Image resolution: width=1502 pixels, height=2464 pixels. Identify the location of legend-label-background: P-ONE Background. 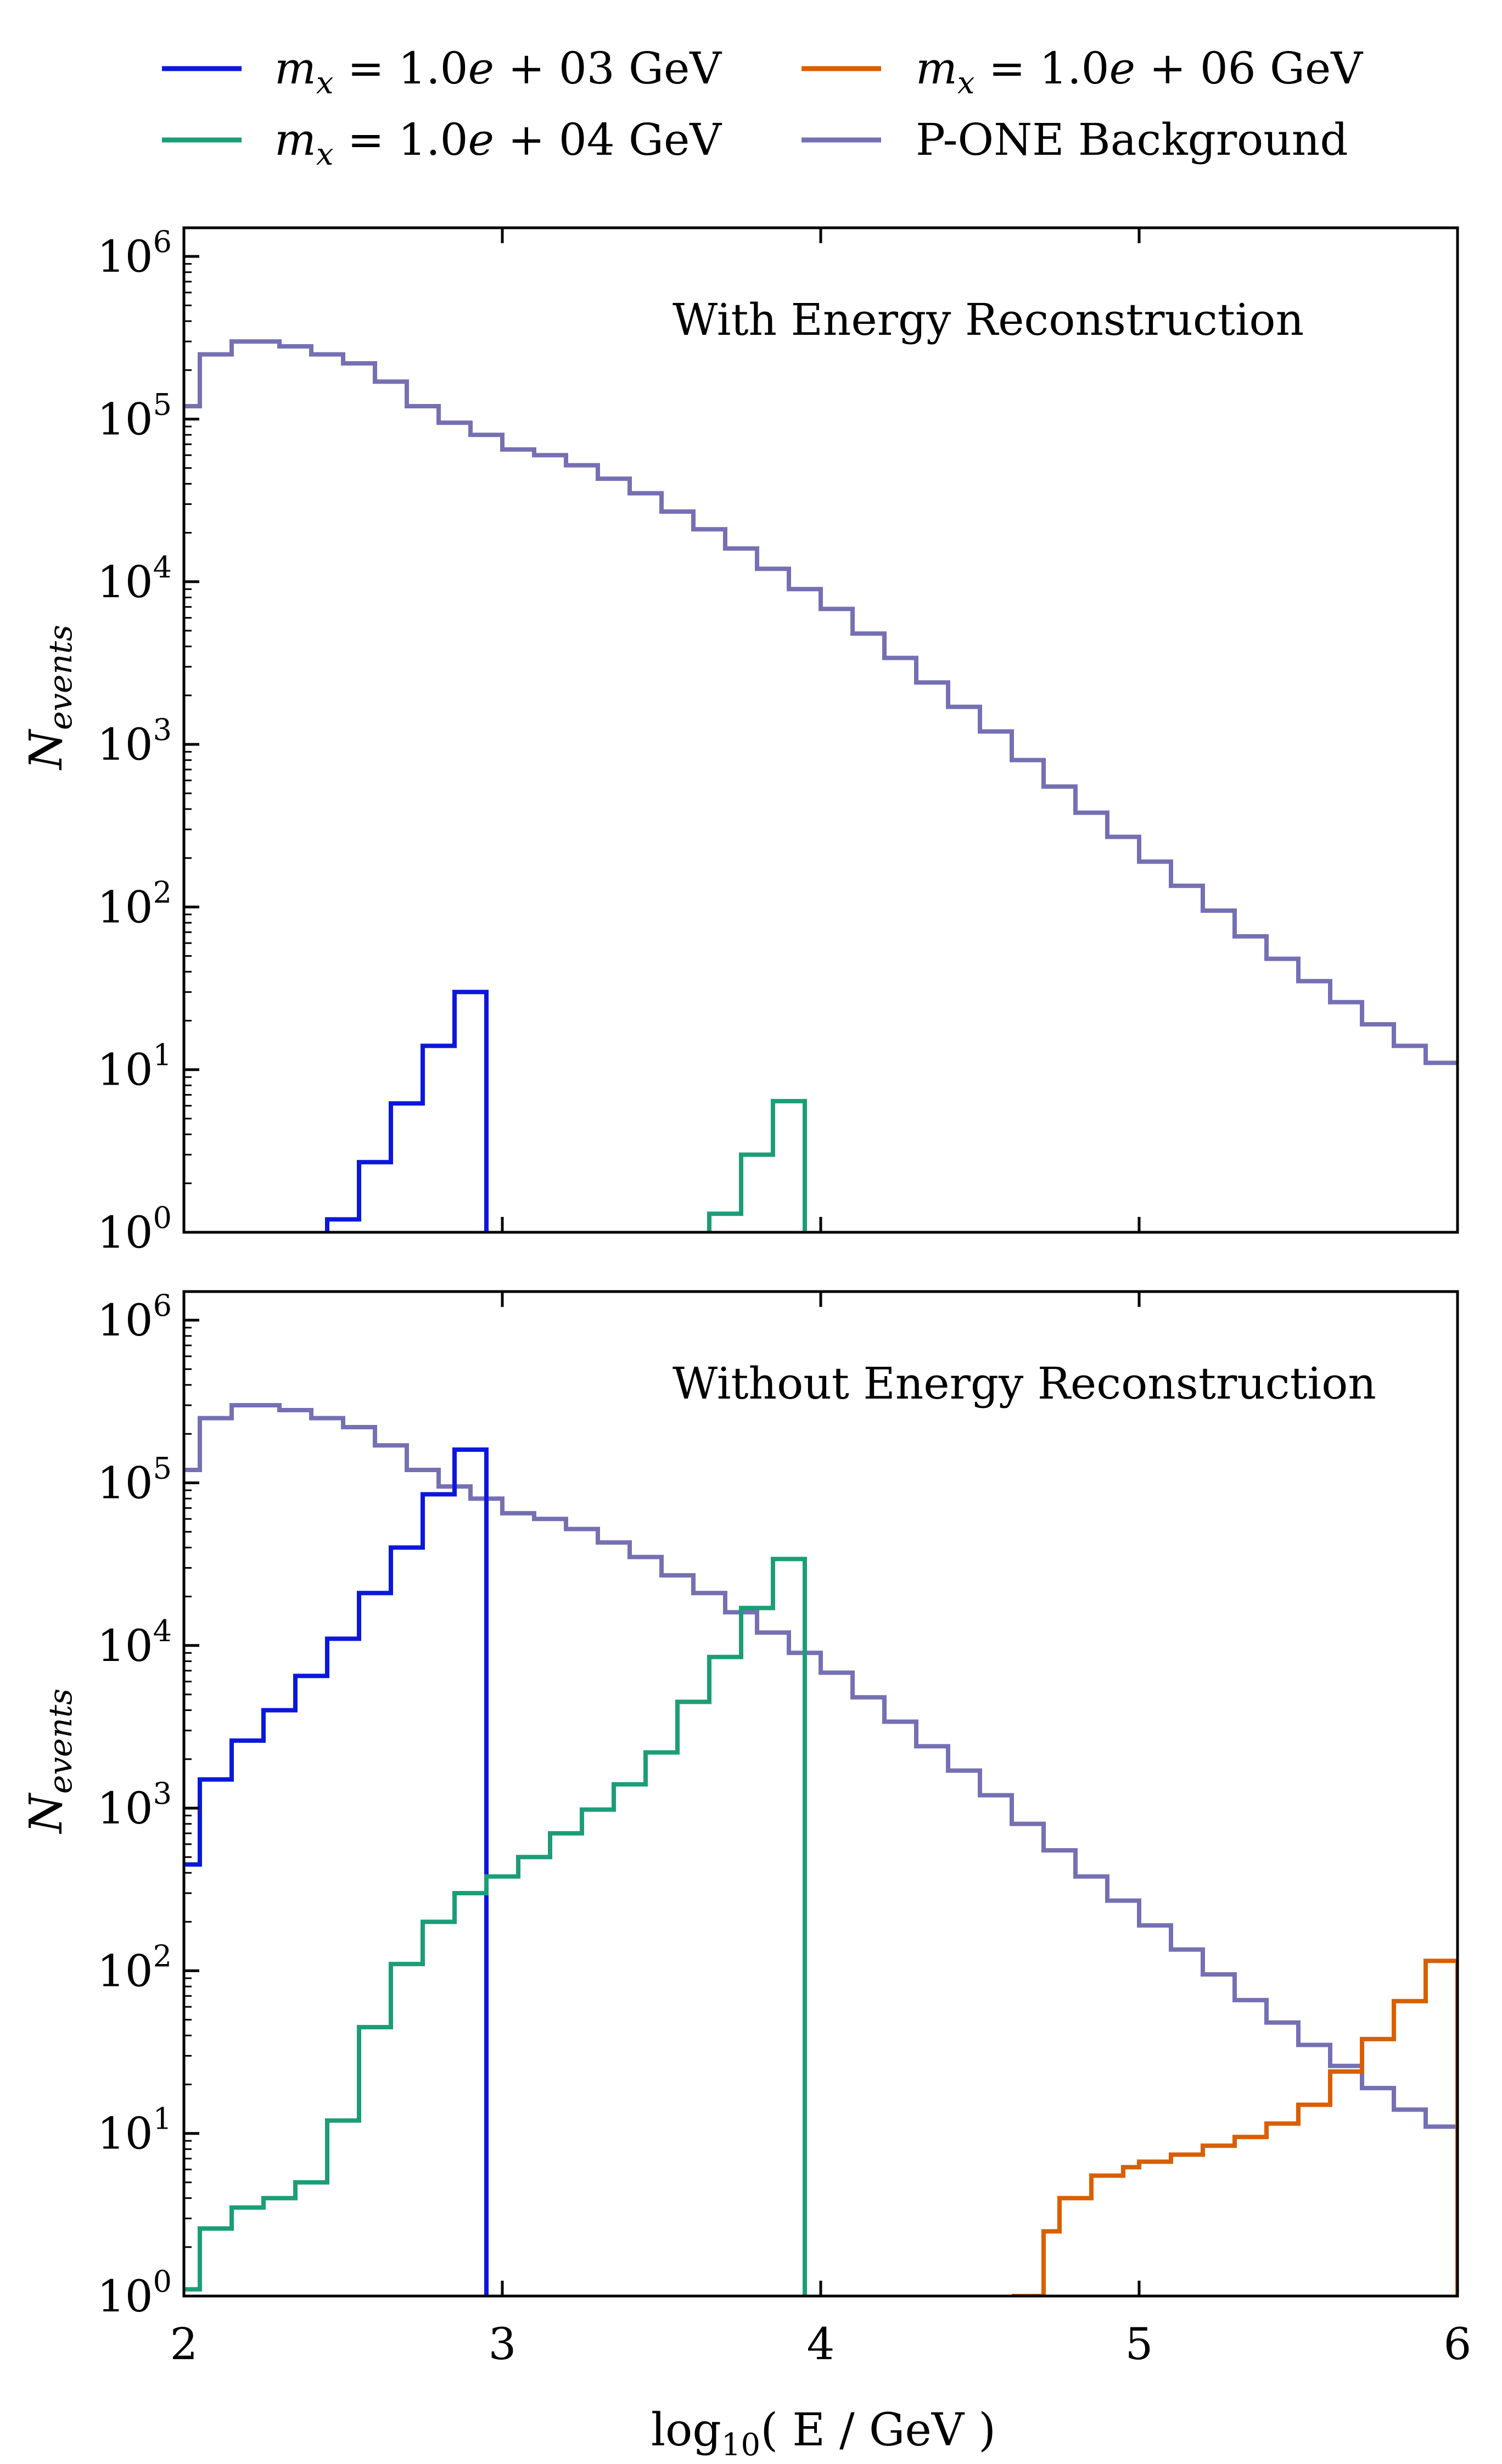
(1132, 139).